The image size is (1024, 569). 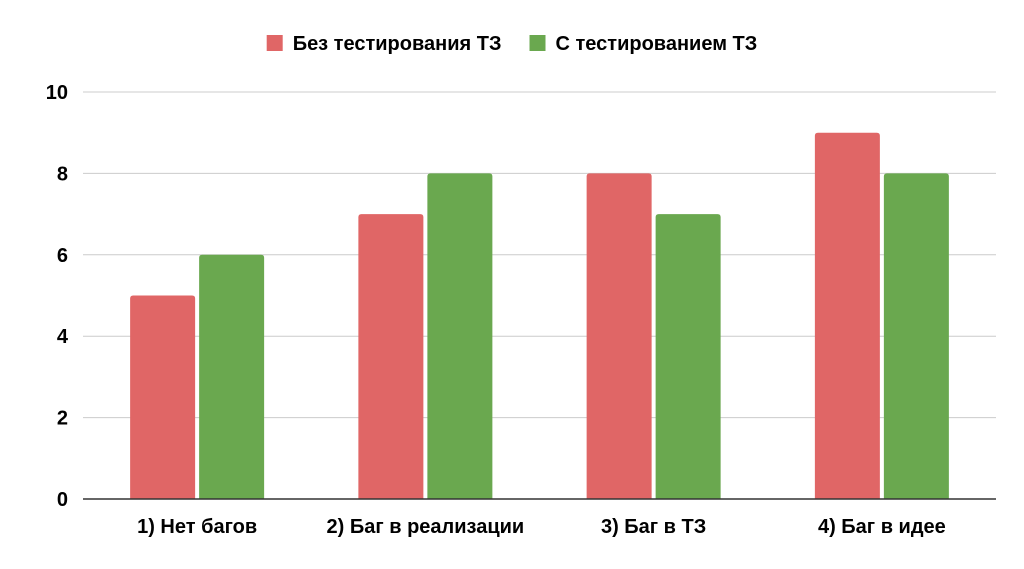 I want to click on y-tick-label: 8, so click(x=62, y=174).